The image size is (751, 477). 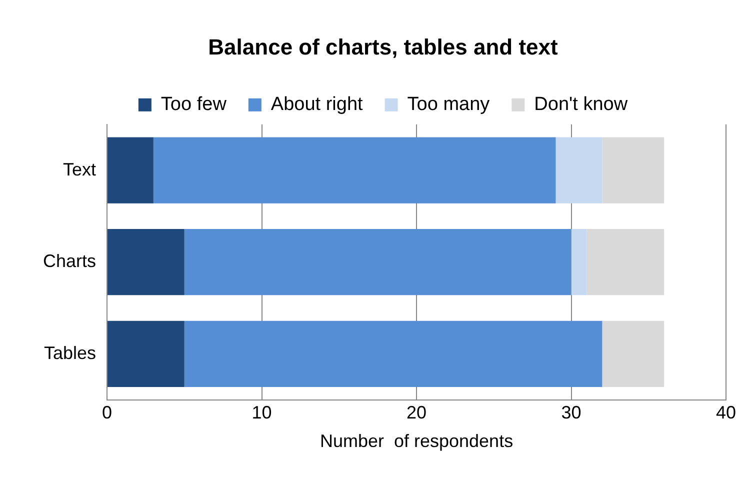 I want to click on legend-label: Too few, so click(x=193, y=105).